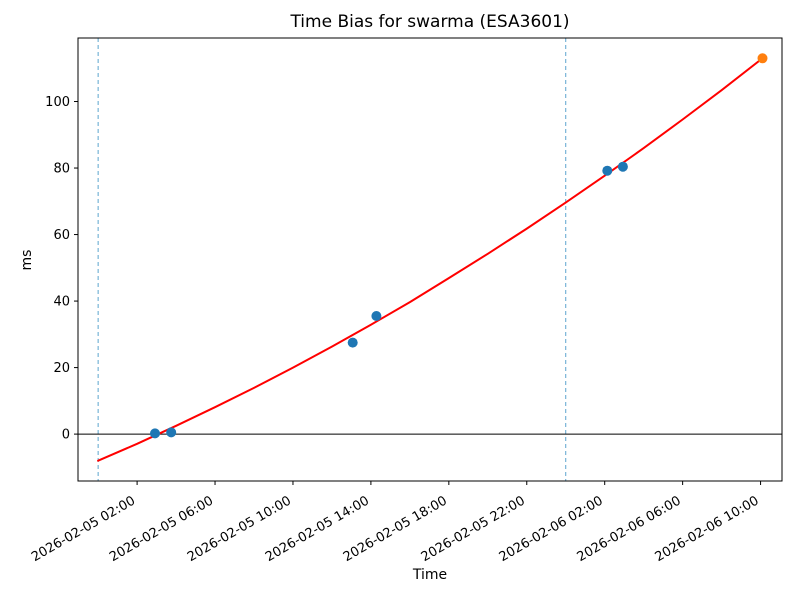 The height and width of the screenshot is (600, 800). What do you see at coordinates (429, 22) in the screenshot?
I see `chart-title: Time Bias for swarma (ESA3601)` at bounding box center [429, 22].